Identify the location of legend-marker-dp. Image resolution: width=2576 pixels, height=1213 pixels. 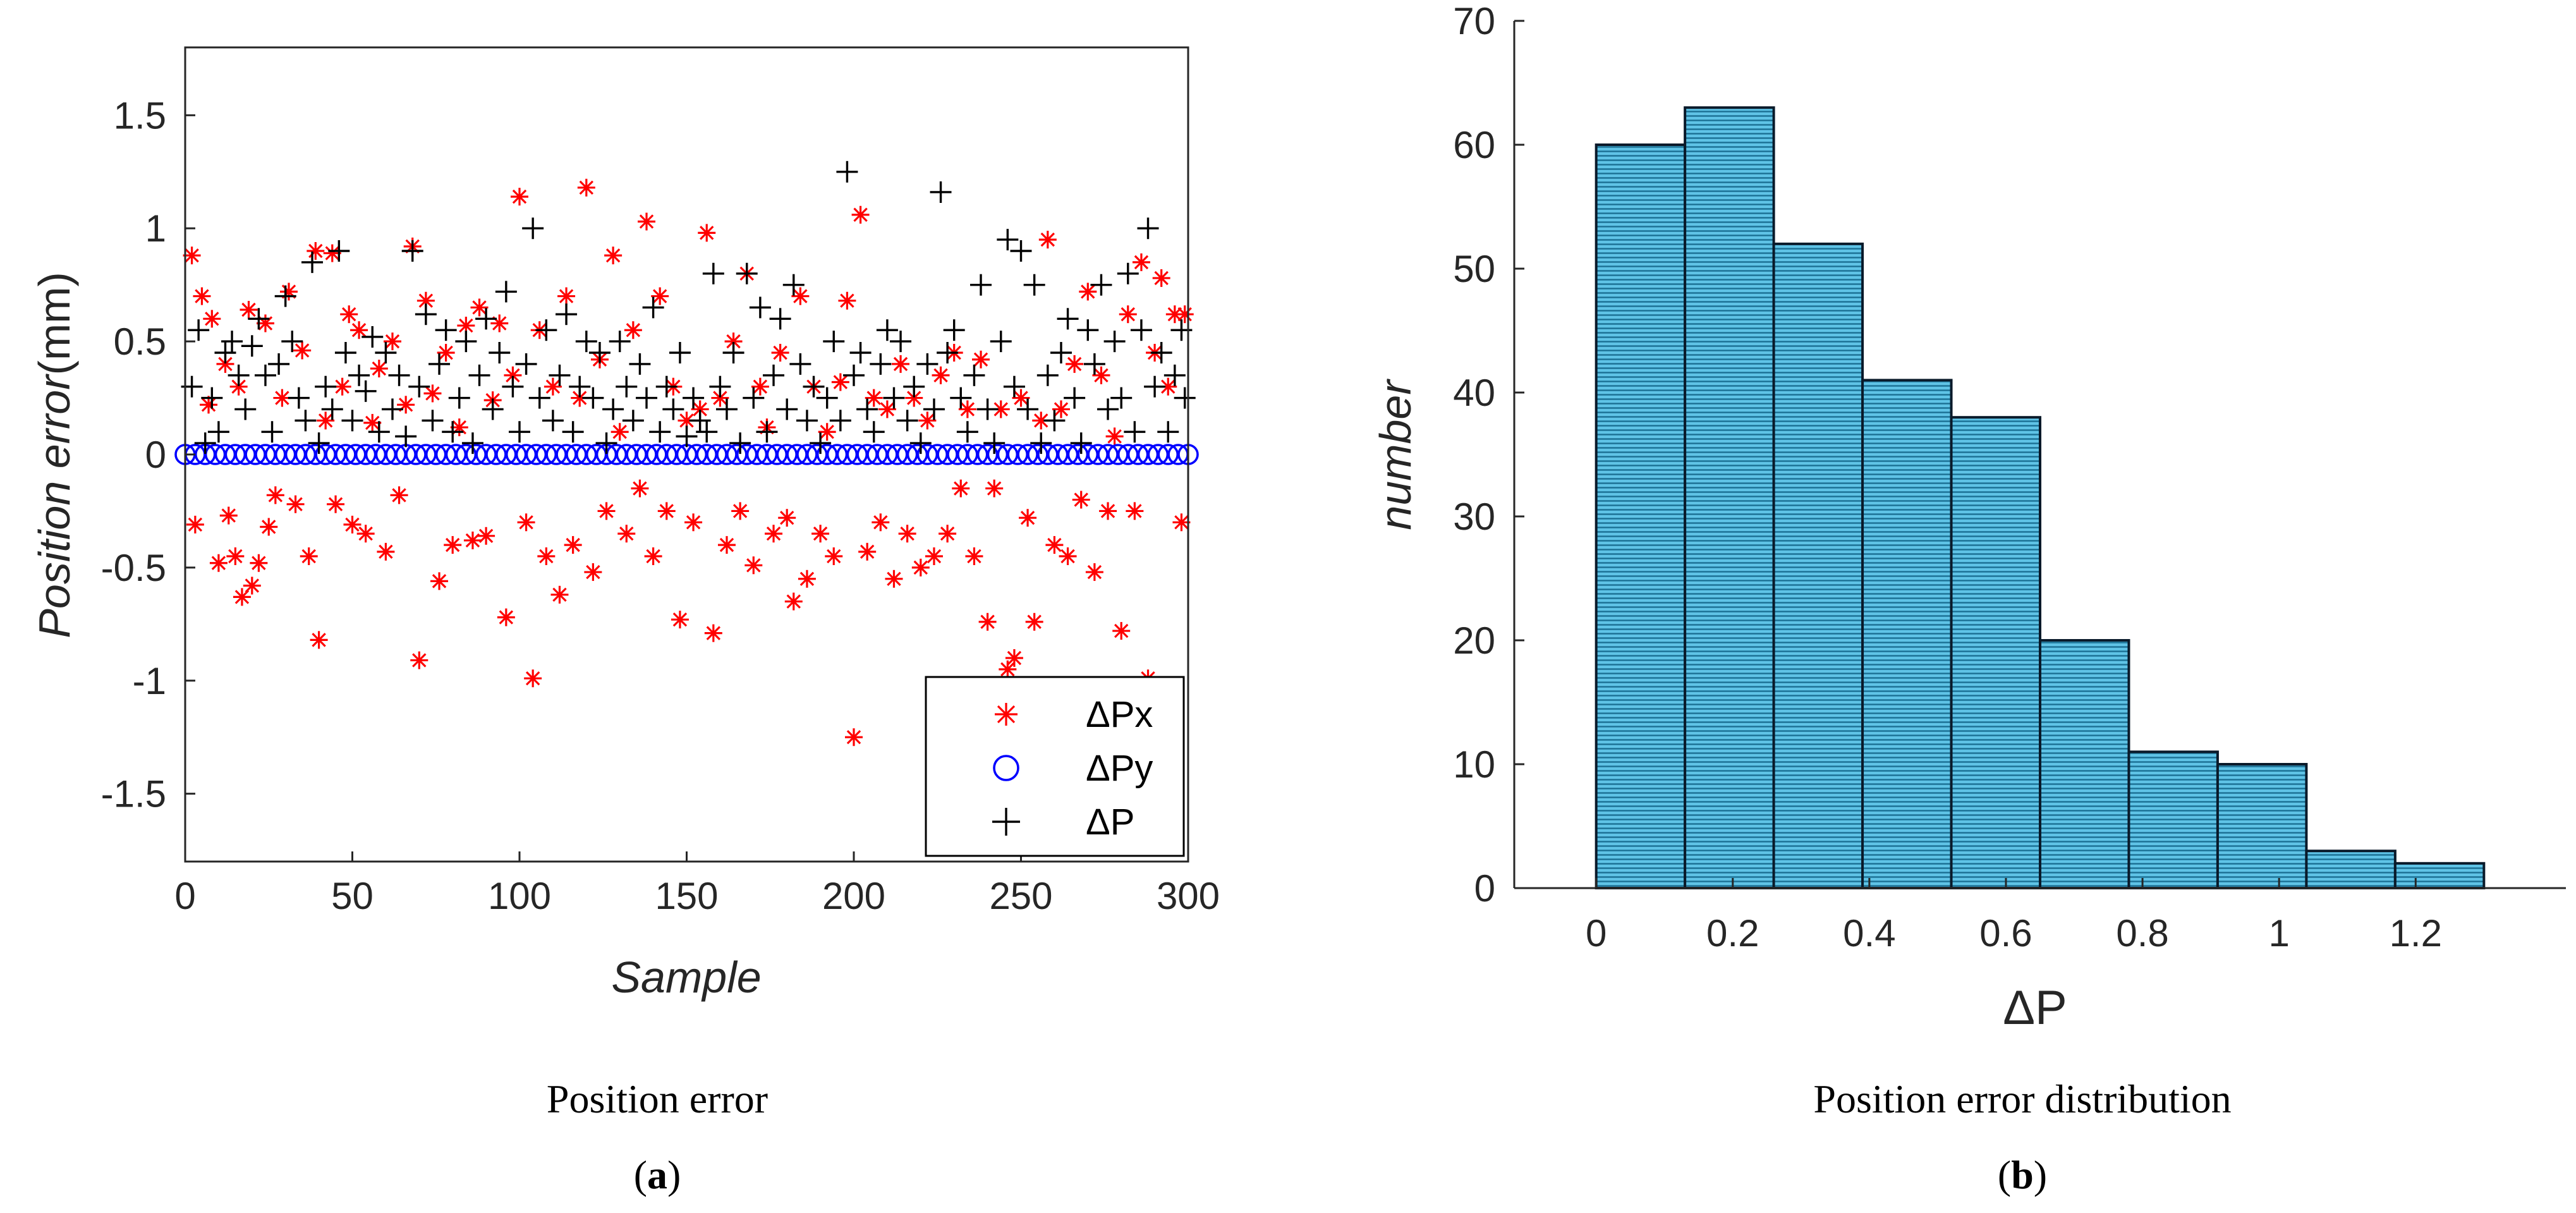
(1006, 822).